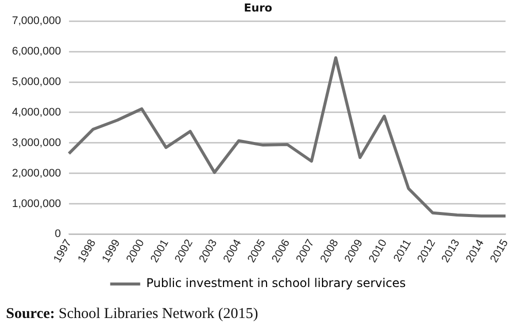 The image size is (520, 335). What do you see at coordinates (276, 283) in the screenshot?
I see `legend-label: Public investment in school library services` at bounding box center [276, 283].